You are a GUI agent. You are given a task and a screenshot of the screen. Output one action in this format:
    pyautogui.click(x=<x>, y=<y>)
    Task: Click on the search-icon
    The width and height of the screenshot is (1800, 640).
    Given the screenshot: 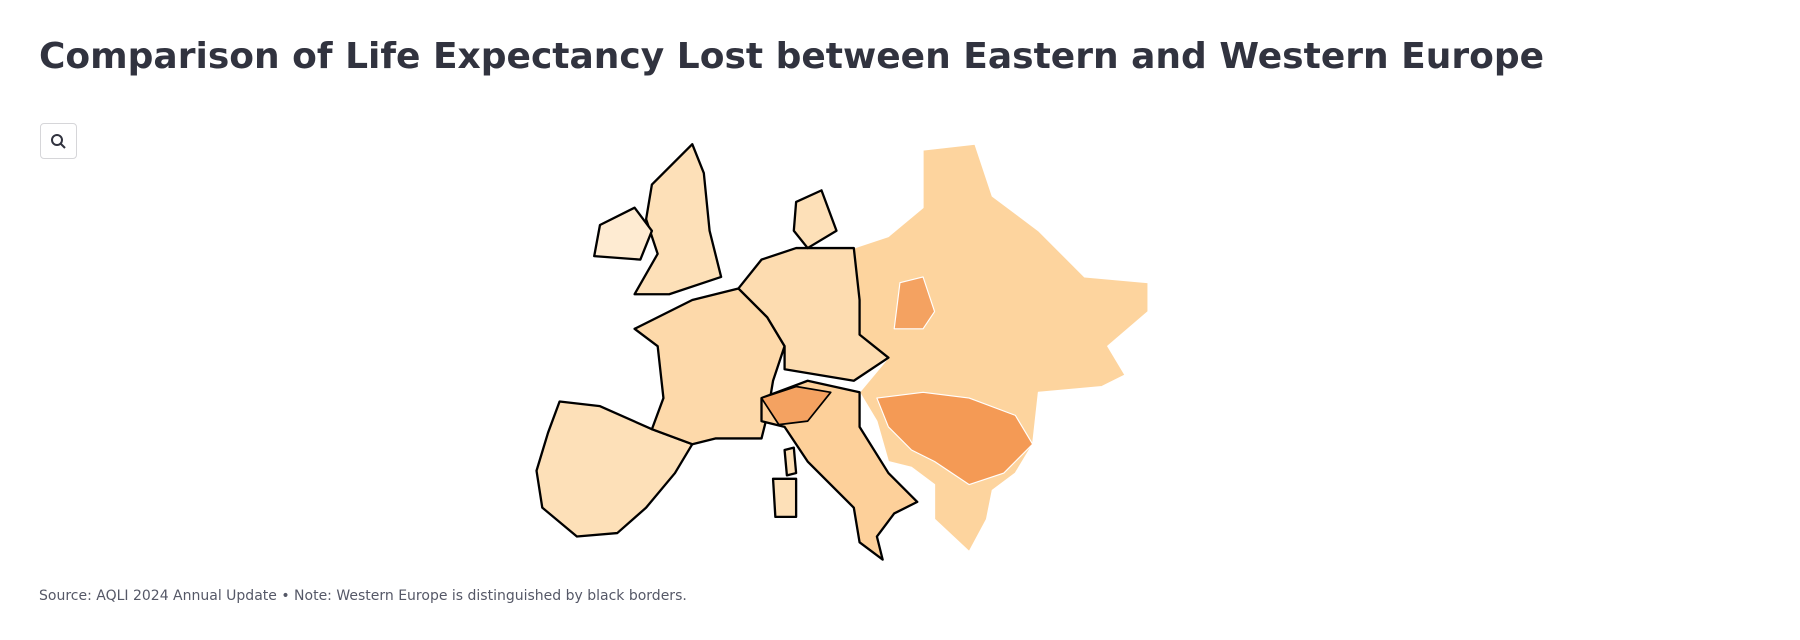 What is the action you would take?
    pyautogui.click(x=58, y=141)
    